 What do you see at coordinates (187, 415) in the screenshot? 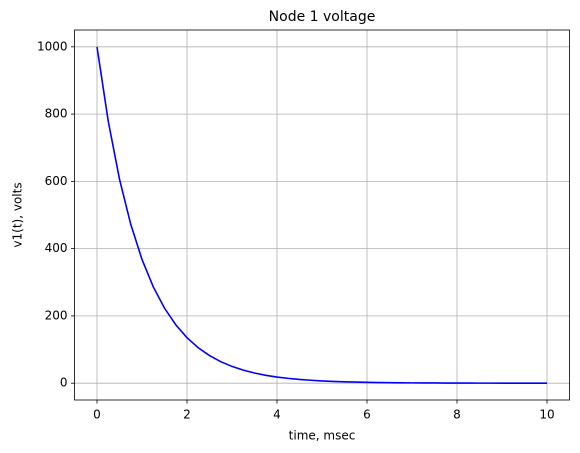
I see `x-tick-label: 2` at bounding box center [187, 415].